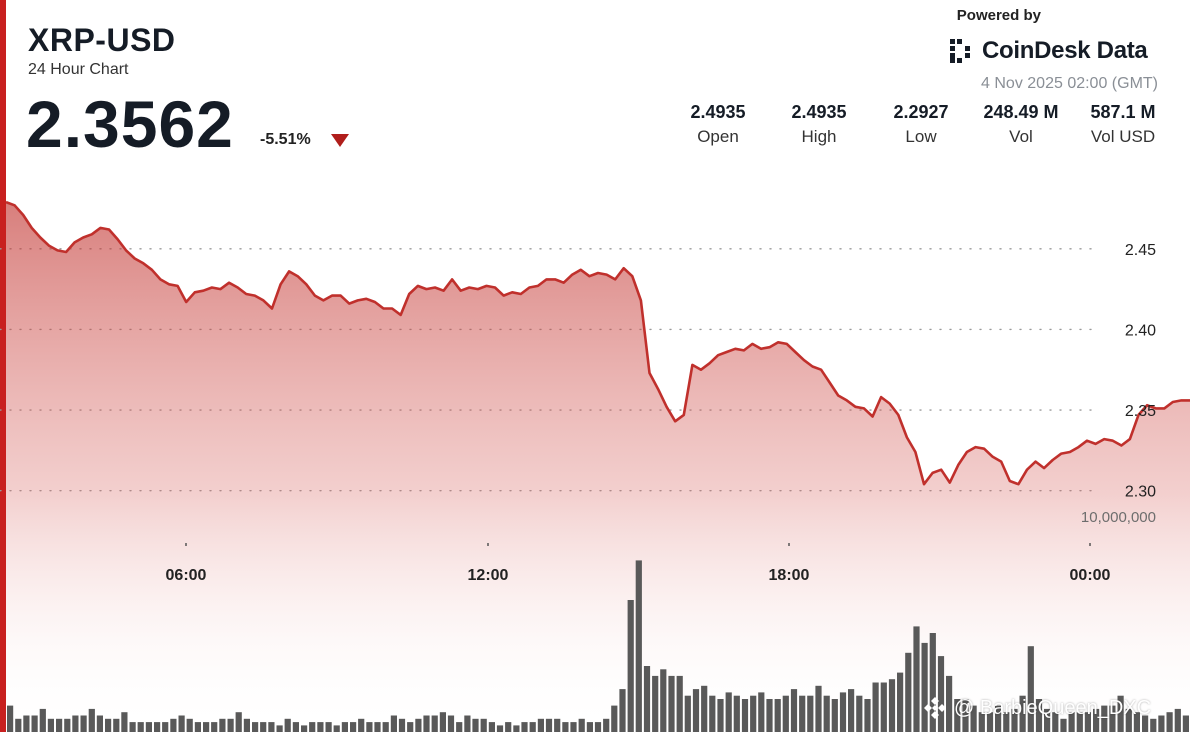  What do you see at coordinates (789, 575) in the screenshot?
I see `x-tick-label: 18:00` at bounding box center [789, 575].